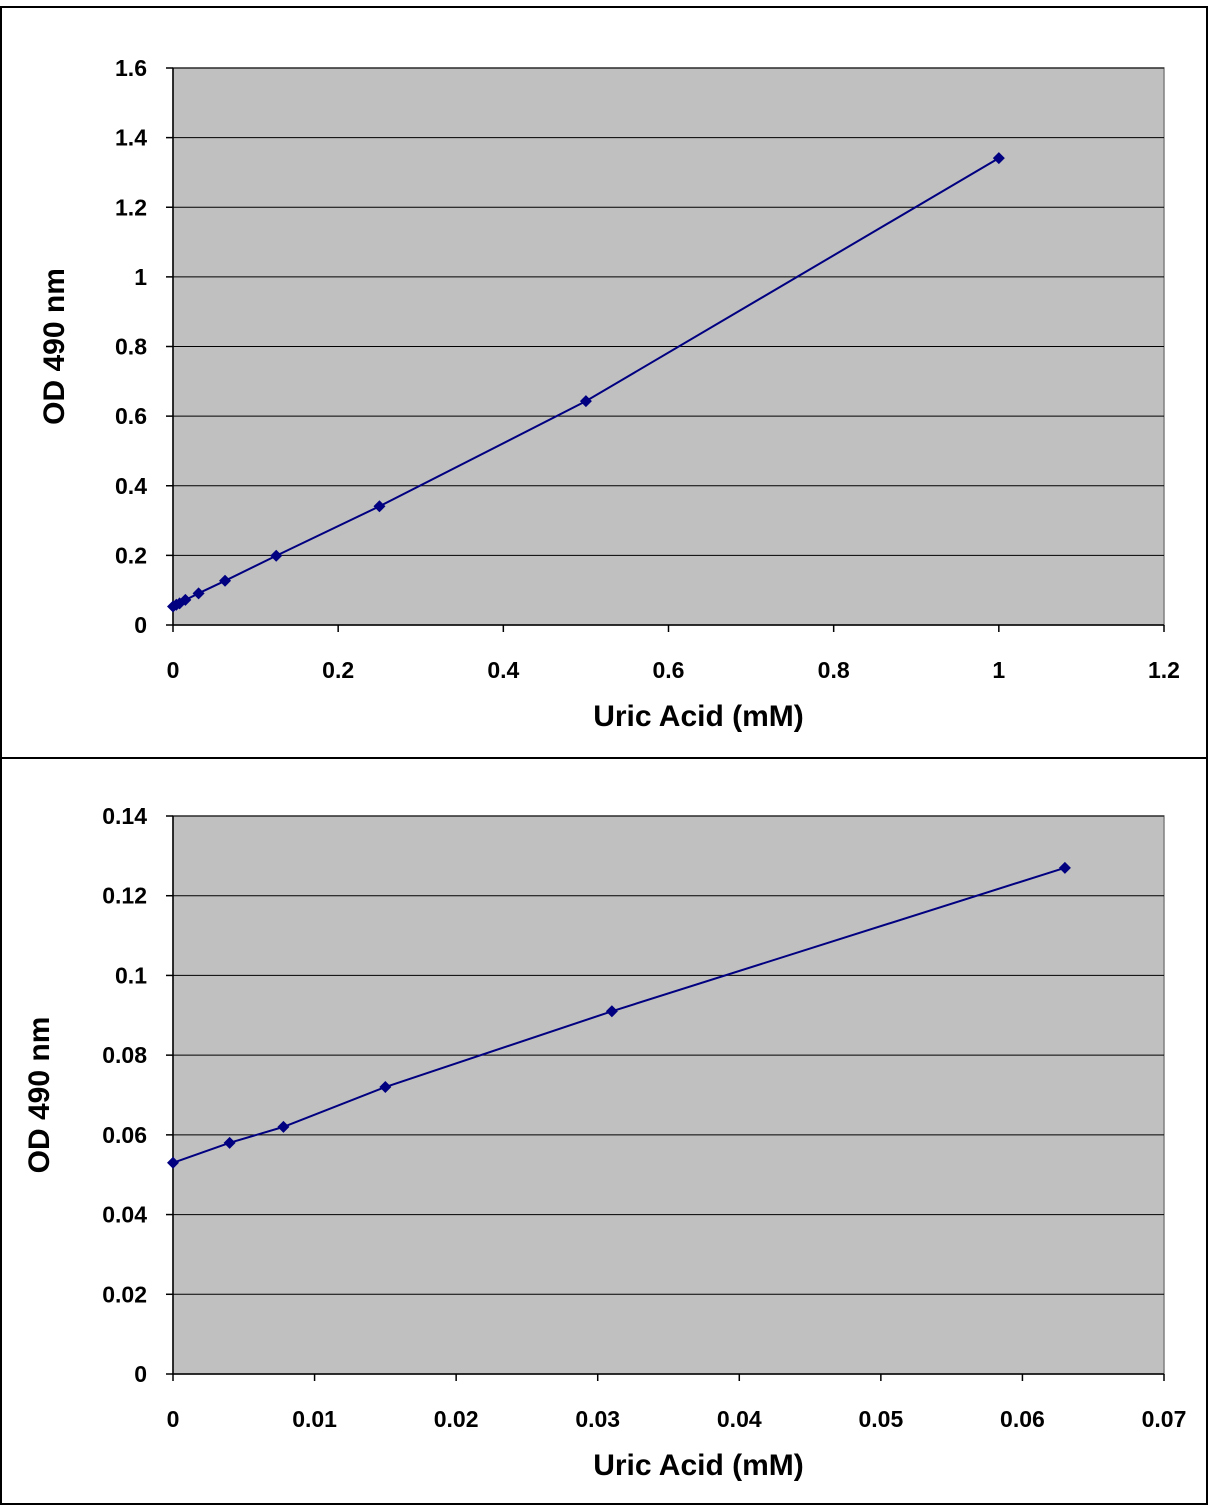 The image size is (1208, 1505). What do you see at coordinates (124, 1135) in the screenshot?
I see `y-tick-label: 0.06` at bounding box center [124, 1135].